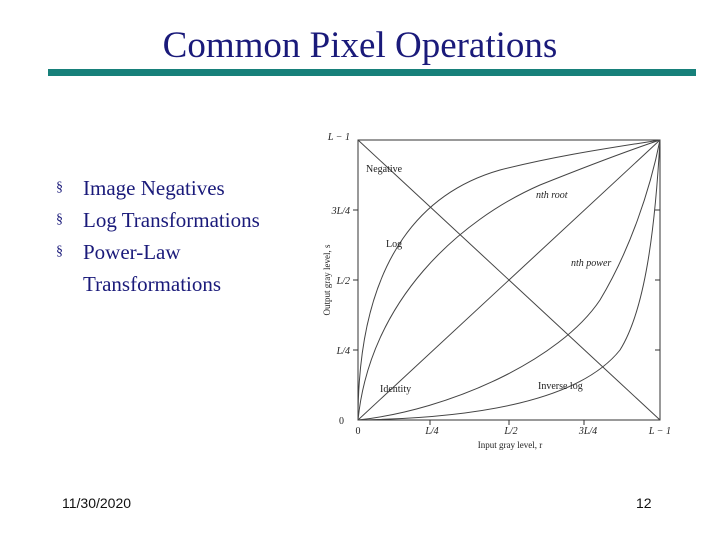 The height and width of the screenshot is (540, 720). I want to click on nth-root-label: nth root, so click(552, 195).